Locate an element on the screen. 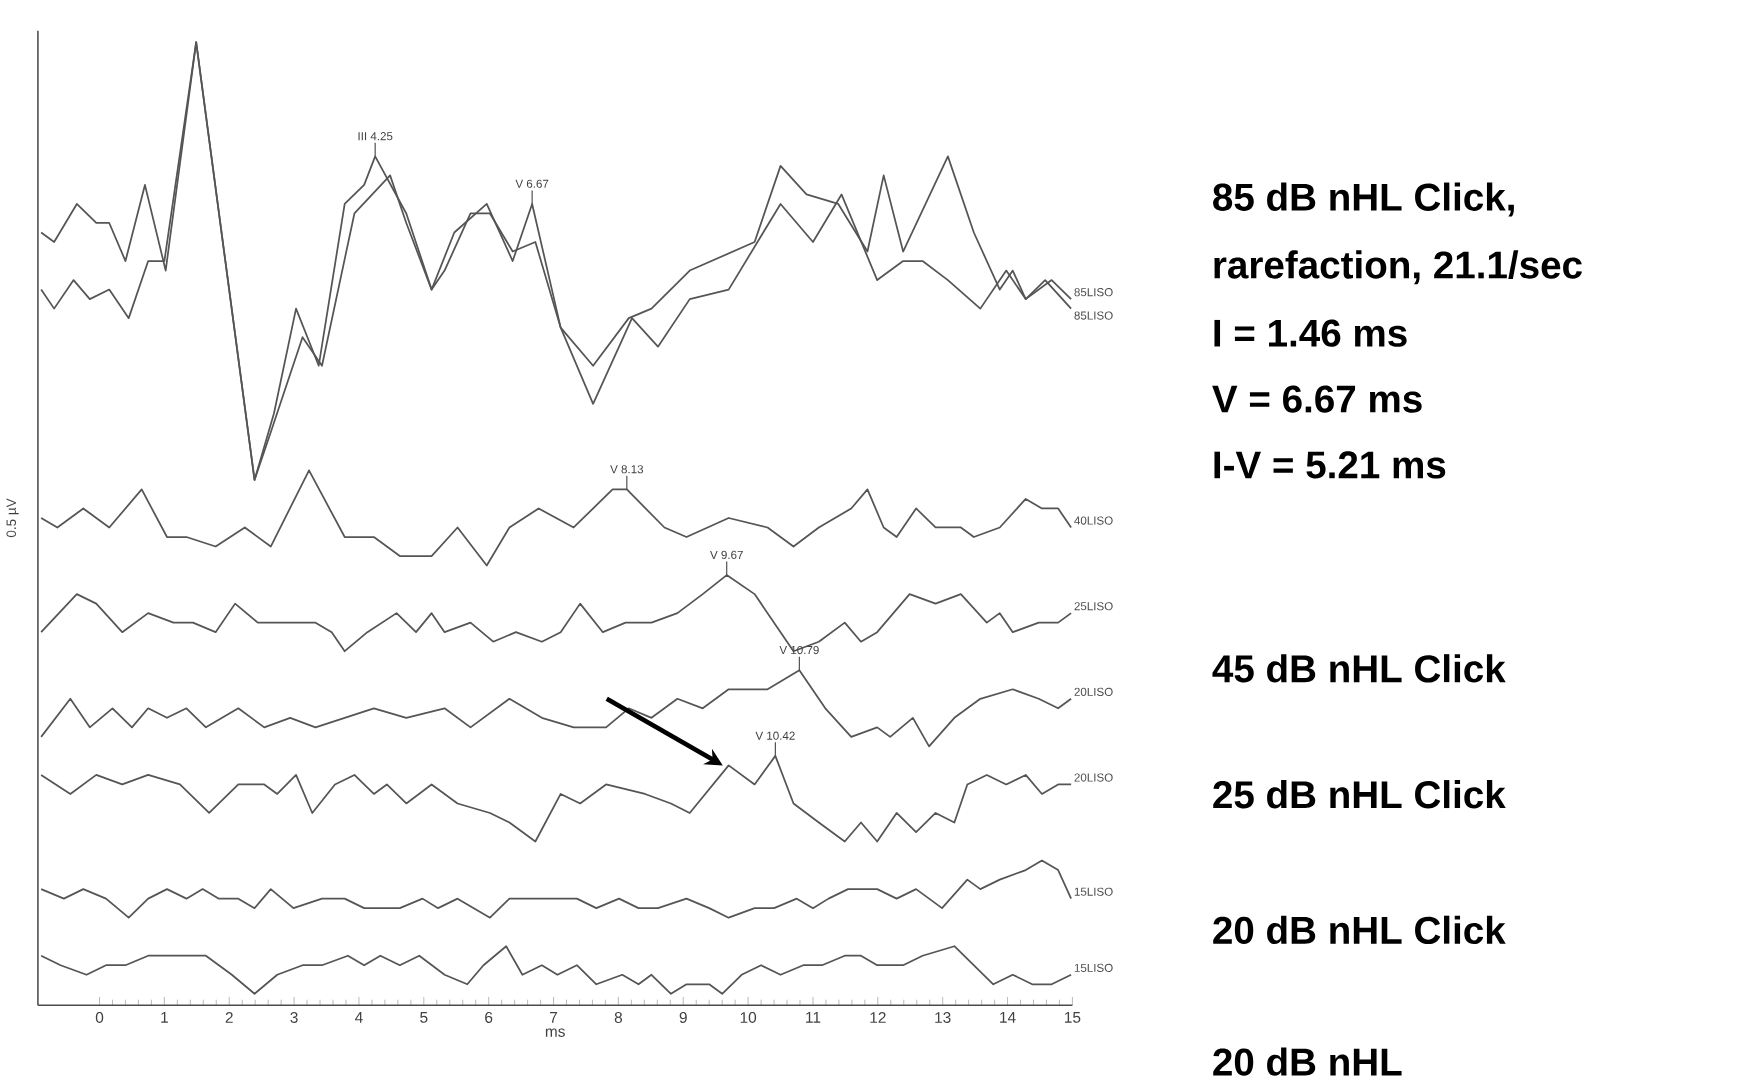 Image resolution: width=1752 pixels, height=1090 pixels. text: 45 dB nHL Click is located at coordinates (1359, 668).